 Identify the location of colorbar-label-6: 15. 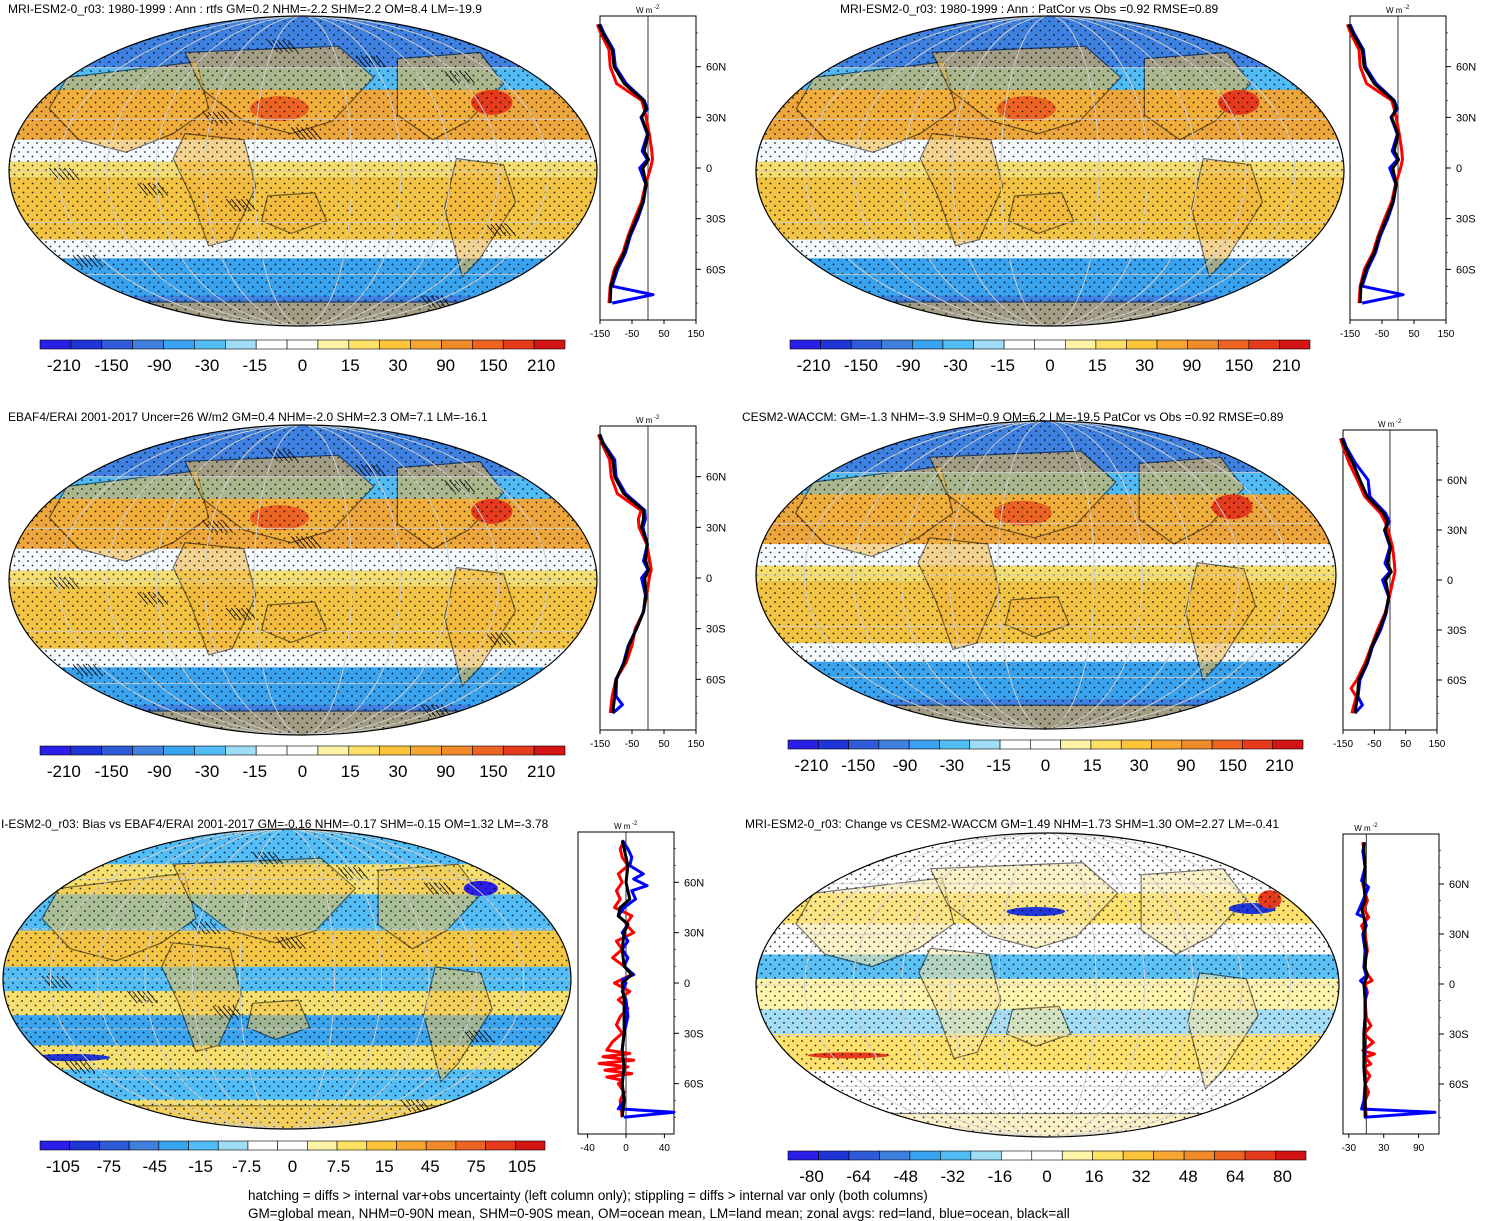
(1092, 765).